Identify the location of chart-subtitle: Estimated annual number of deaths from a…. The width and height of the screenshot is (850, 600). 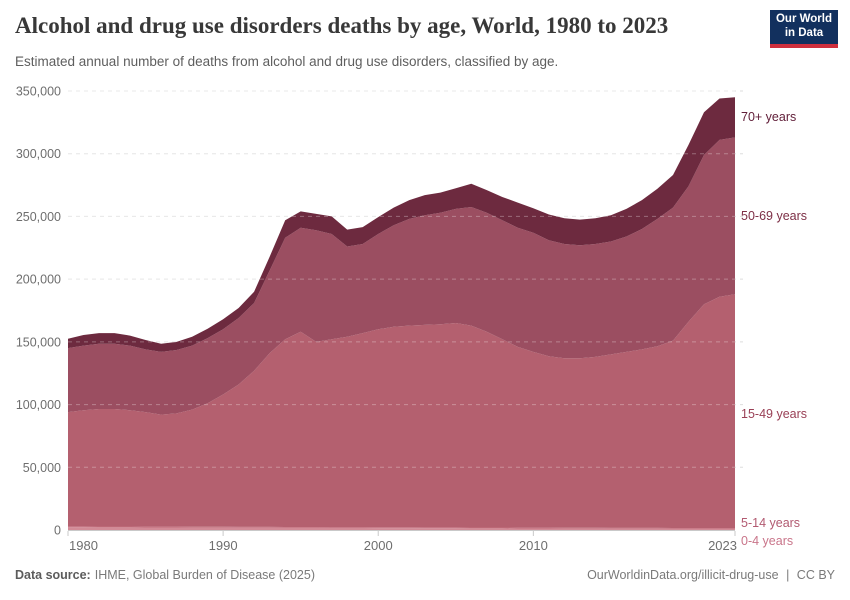
(287, 61).